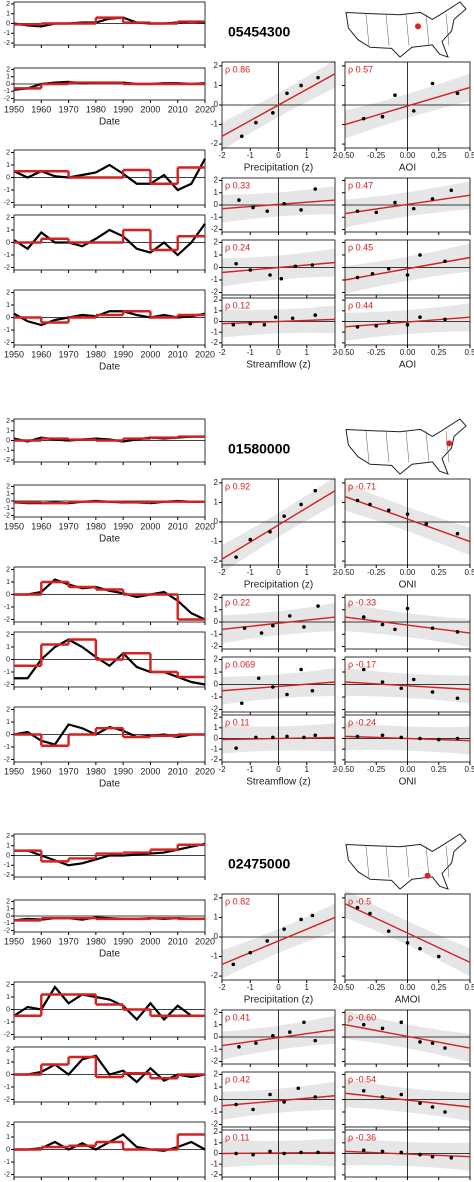 The height and width of the screenshot is (1182, 474). I want to click on station-id: 01580000, so click(259, 449).